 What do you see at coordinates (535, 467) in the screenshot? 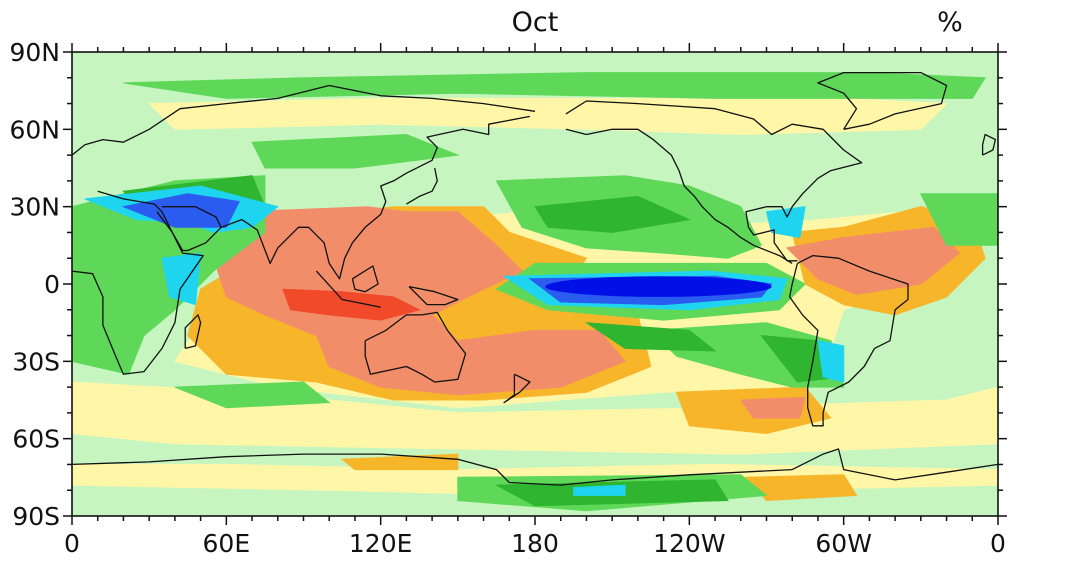
I see `coast-antarctica` at bounding box center [535, 467].